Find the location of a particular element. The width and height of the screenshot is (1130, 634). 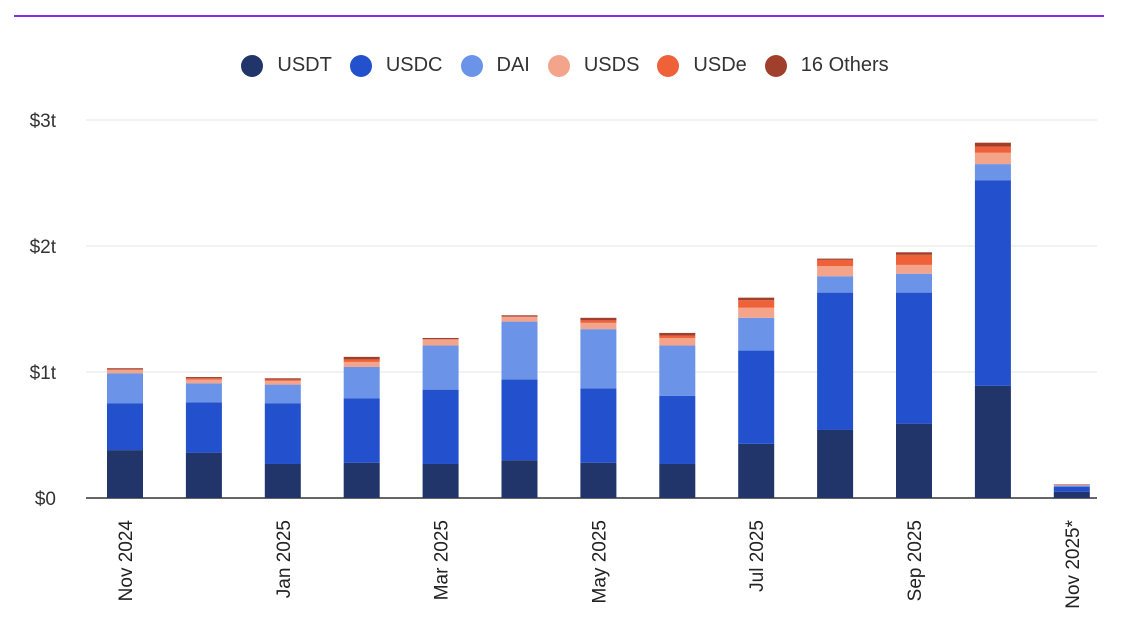

legend-item-dai: DAI is located at coordinates (495, 65).